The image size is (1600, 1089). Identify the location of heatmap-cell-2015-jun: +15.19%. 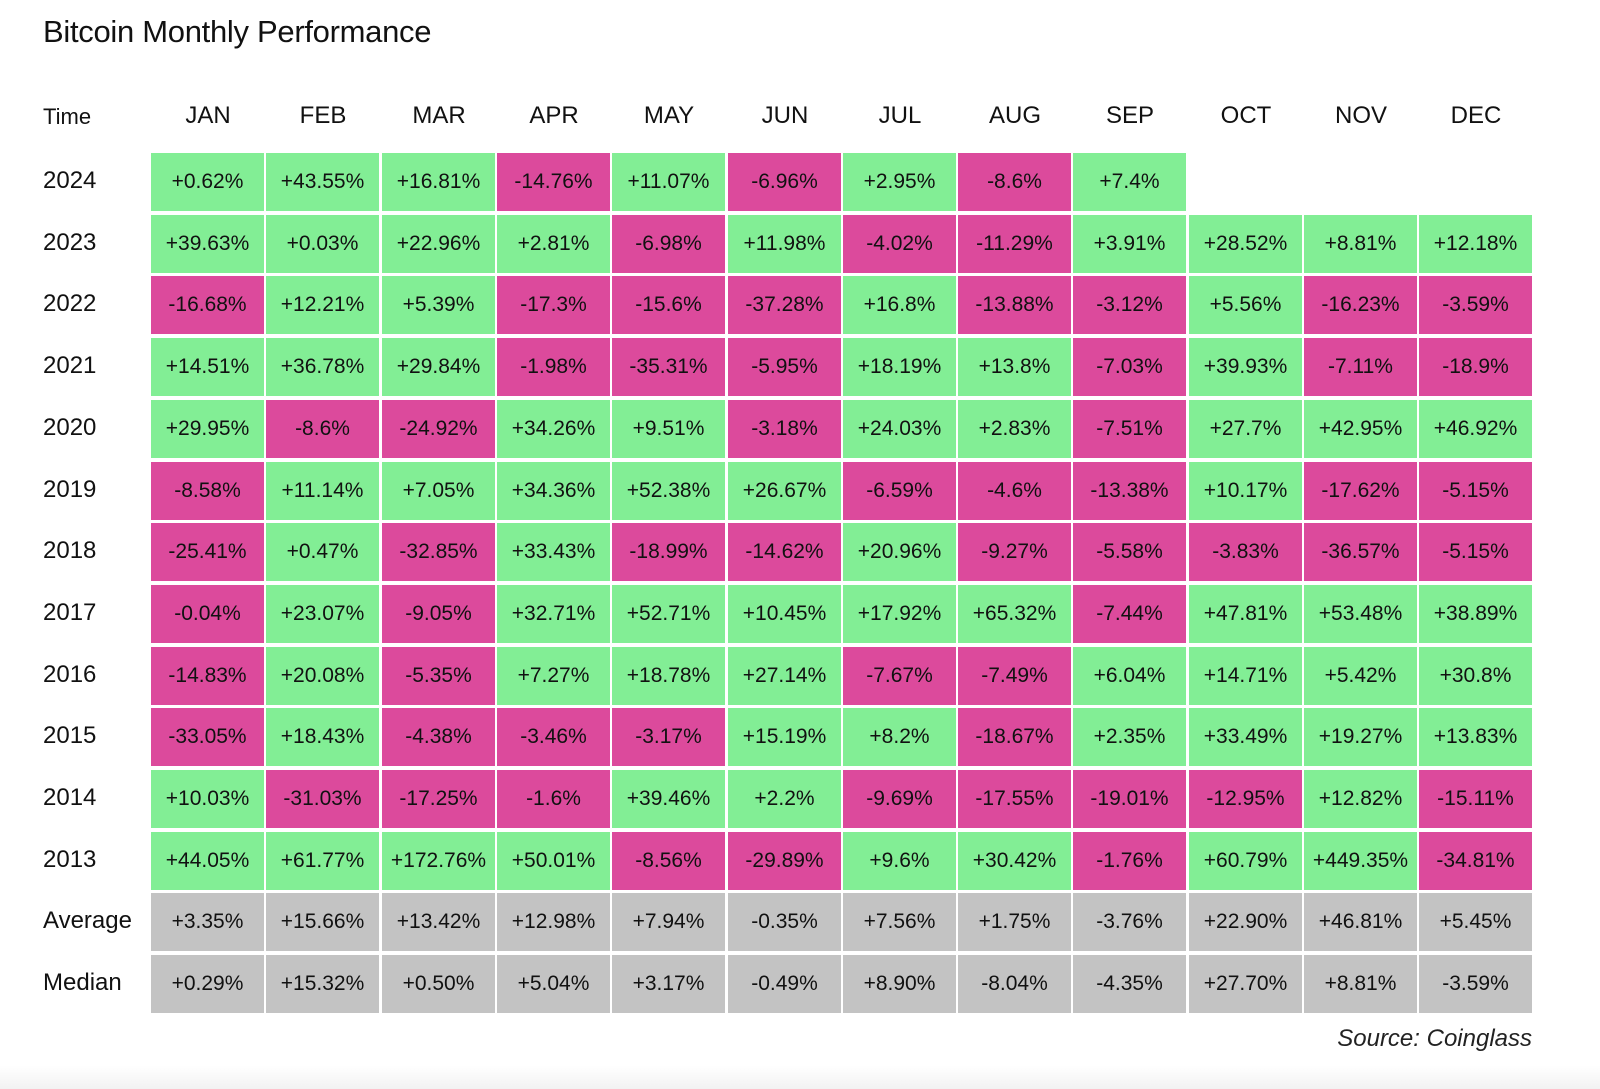
(784, 737).